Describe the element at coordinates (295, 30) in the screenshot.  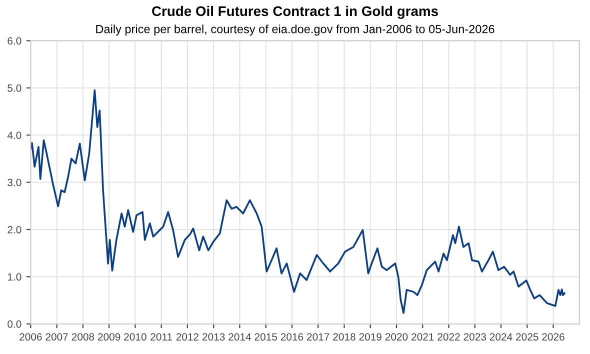
I see `chart-subtitle: Daily price per barrel, courtesy of eia.doe.gov from Jan-2006 to 05-Jun-2026` at that location.